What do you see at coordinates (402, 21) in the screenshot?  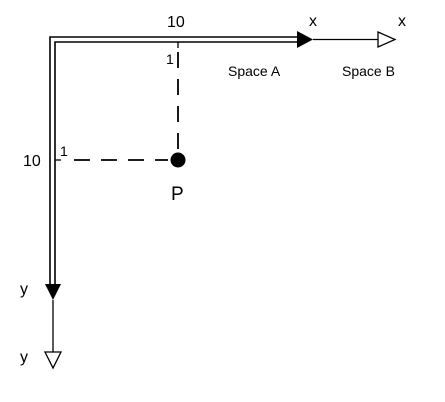 I see `space-b-x-label: x` at bounding box center [402, 21].